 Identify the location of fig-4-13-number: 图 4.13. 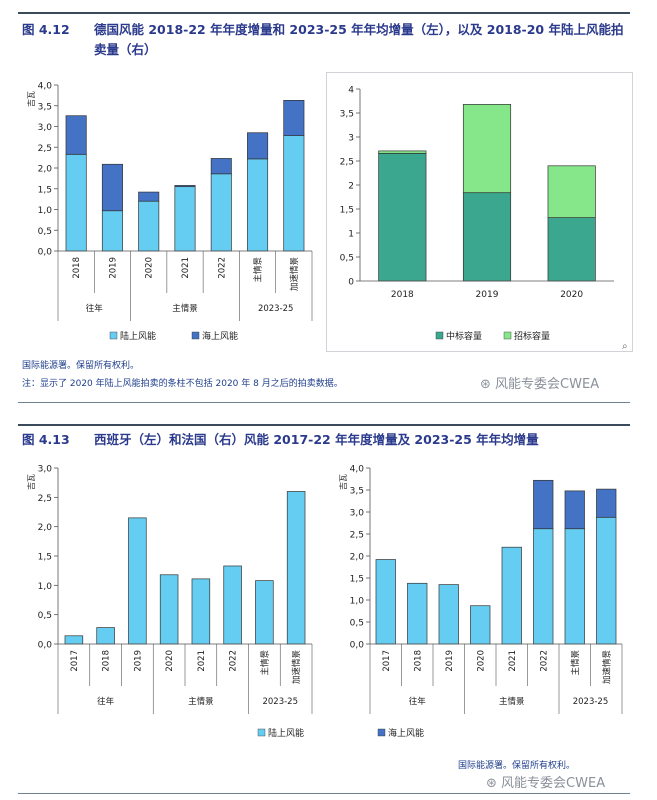
(46, 439).